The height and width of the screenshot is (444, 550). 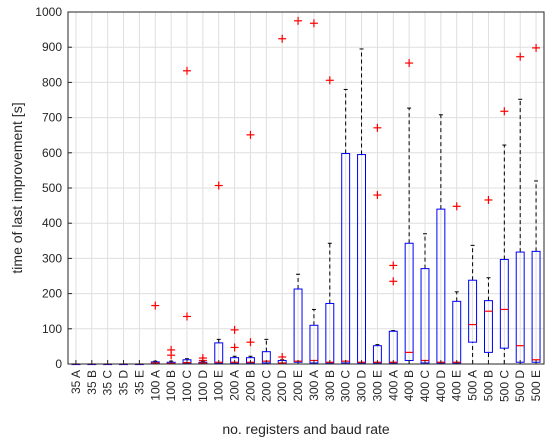 I want to click on x-tick-label: 100 B, so click(x=171, y=385).